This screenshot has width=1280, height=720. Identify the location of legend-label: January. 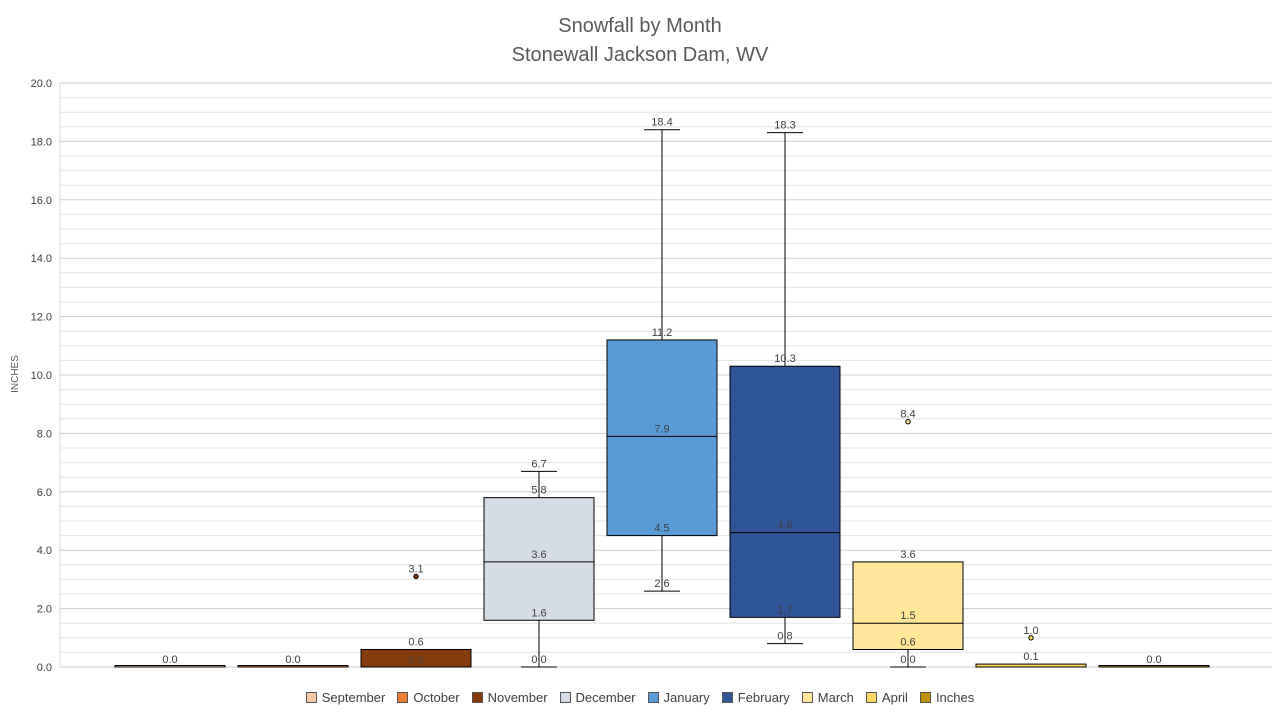
(686, 697).